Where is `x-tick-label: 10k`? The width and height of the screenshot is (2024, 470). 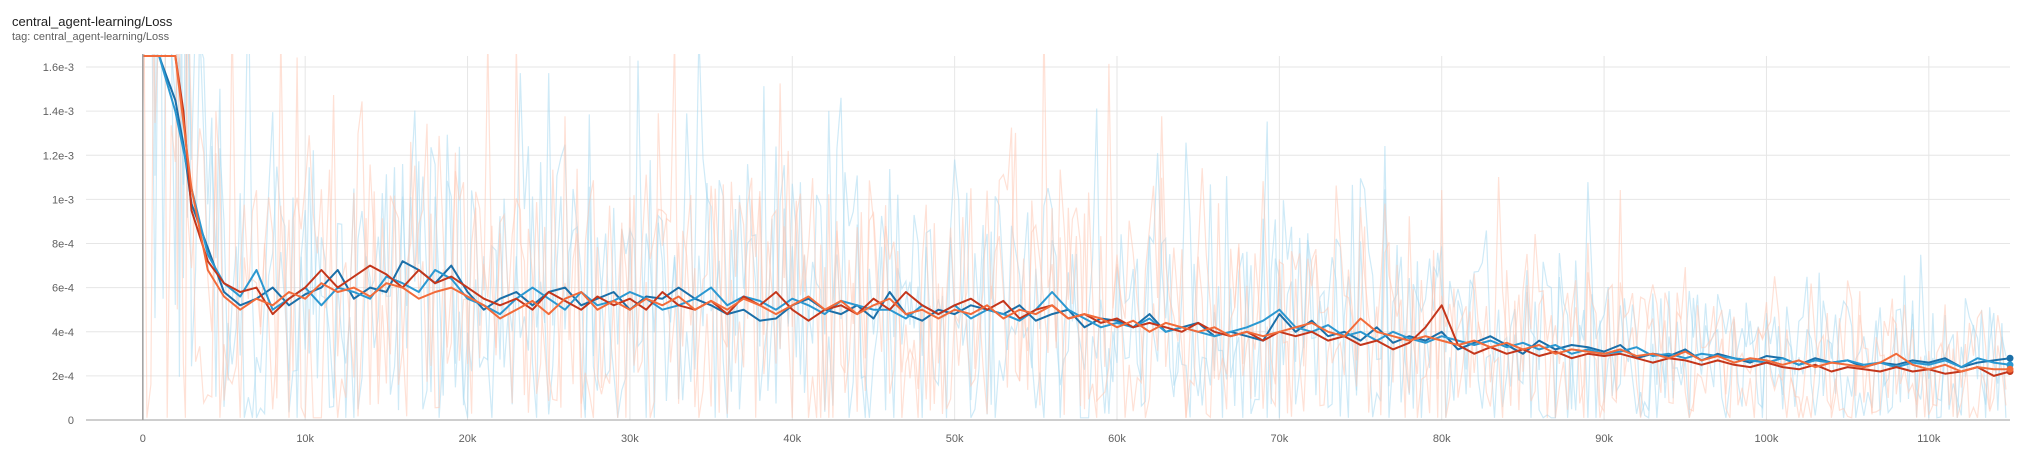
x-tick-label: 10k is located at coordinates (305, 439).